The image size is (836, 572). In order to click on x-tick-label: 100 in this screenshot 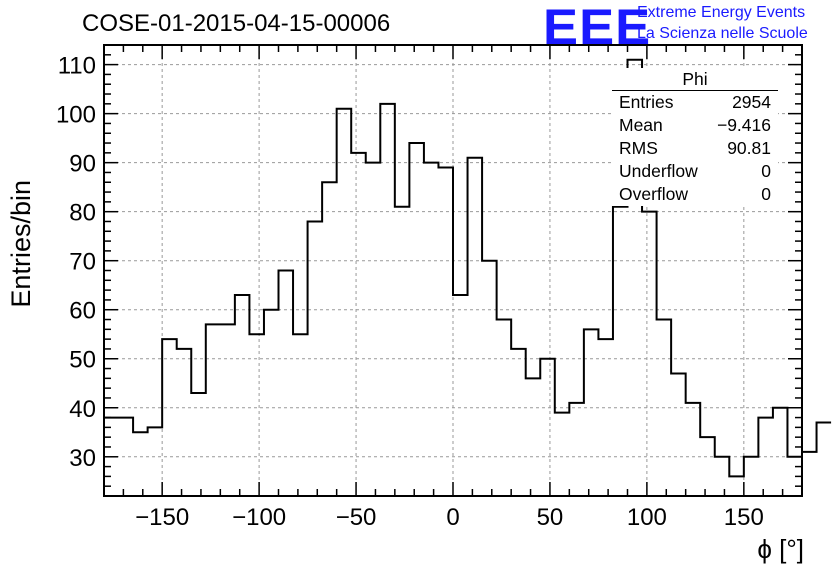, I will do `click(647, 517)`.